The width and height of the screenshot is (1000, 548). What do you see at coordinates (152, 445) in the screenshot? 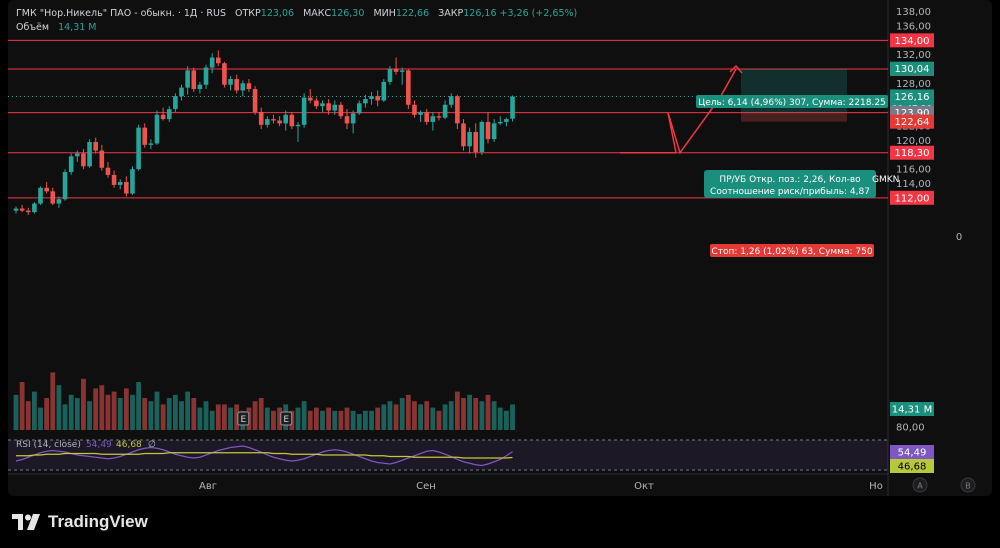
I see `rsi-extra: ∅` at bounding box center [152, 445].